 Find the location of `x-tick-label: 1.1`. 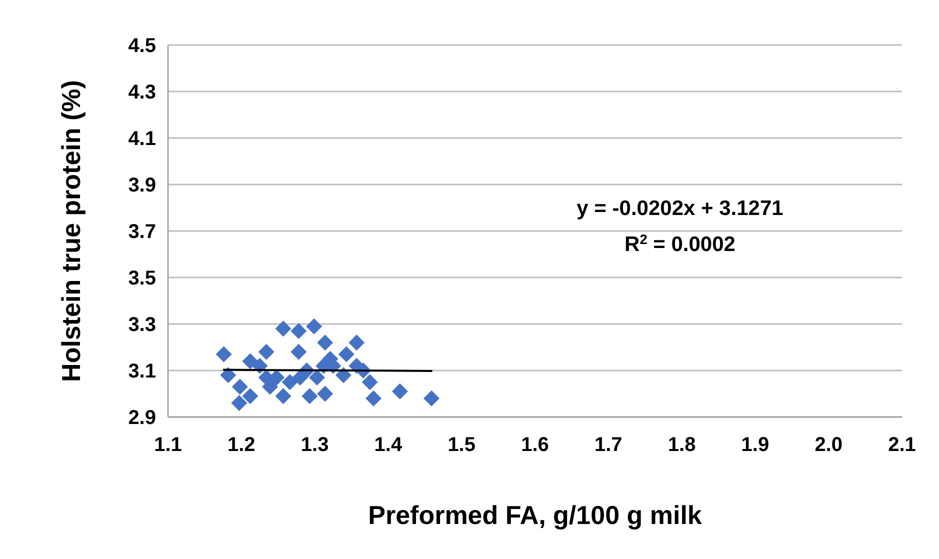

x-tick-label: 1.1 is located at coordinates (168, 445).